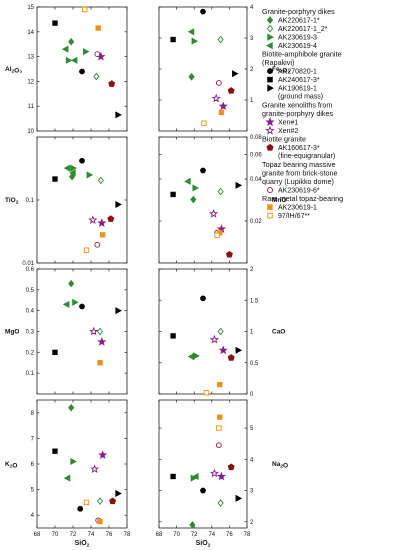  What do you see at coordinates (256, 138) in the screenshot?
I see `y-tick-label: 0.08` at bounding box center [256, 138].